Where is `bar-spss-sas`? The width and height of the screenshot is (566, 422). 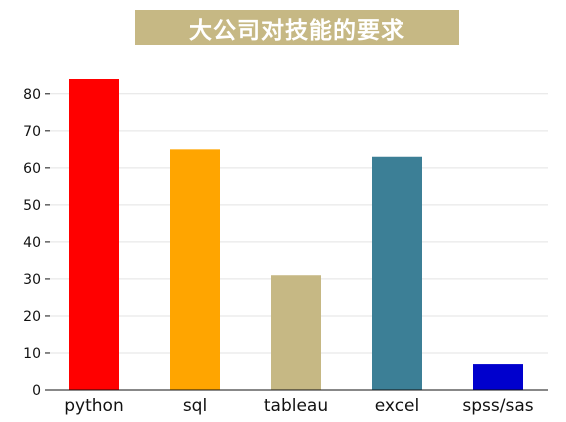 bar-spss-sas is located at coordinates (498, 377).